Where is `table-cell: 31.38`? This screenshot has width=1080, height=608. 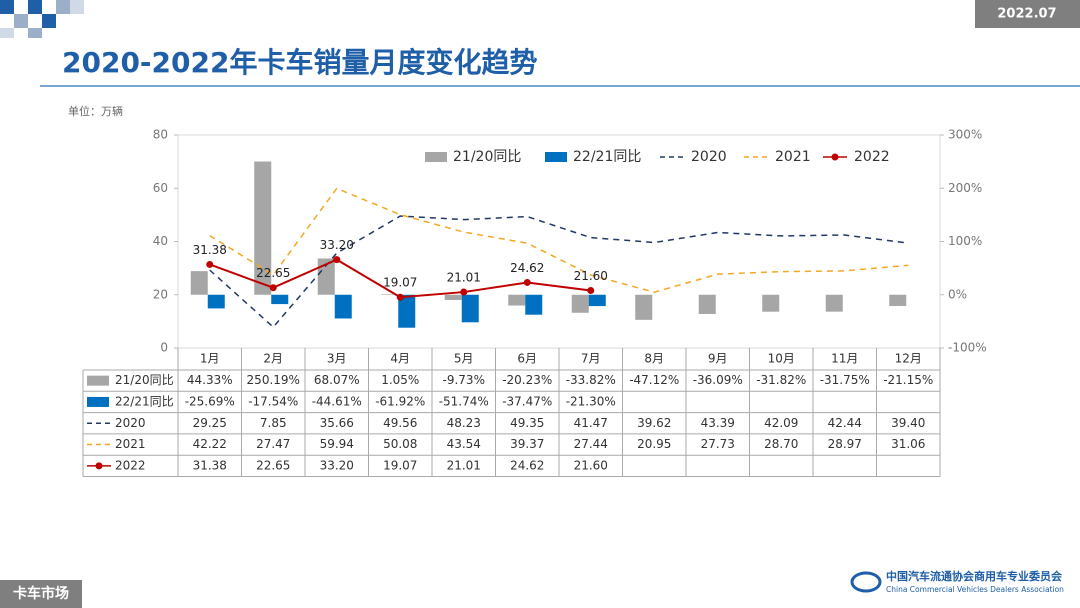
table-cell: 31.38 is located at coordinates (210, 465).